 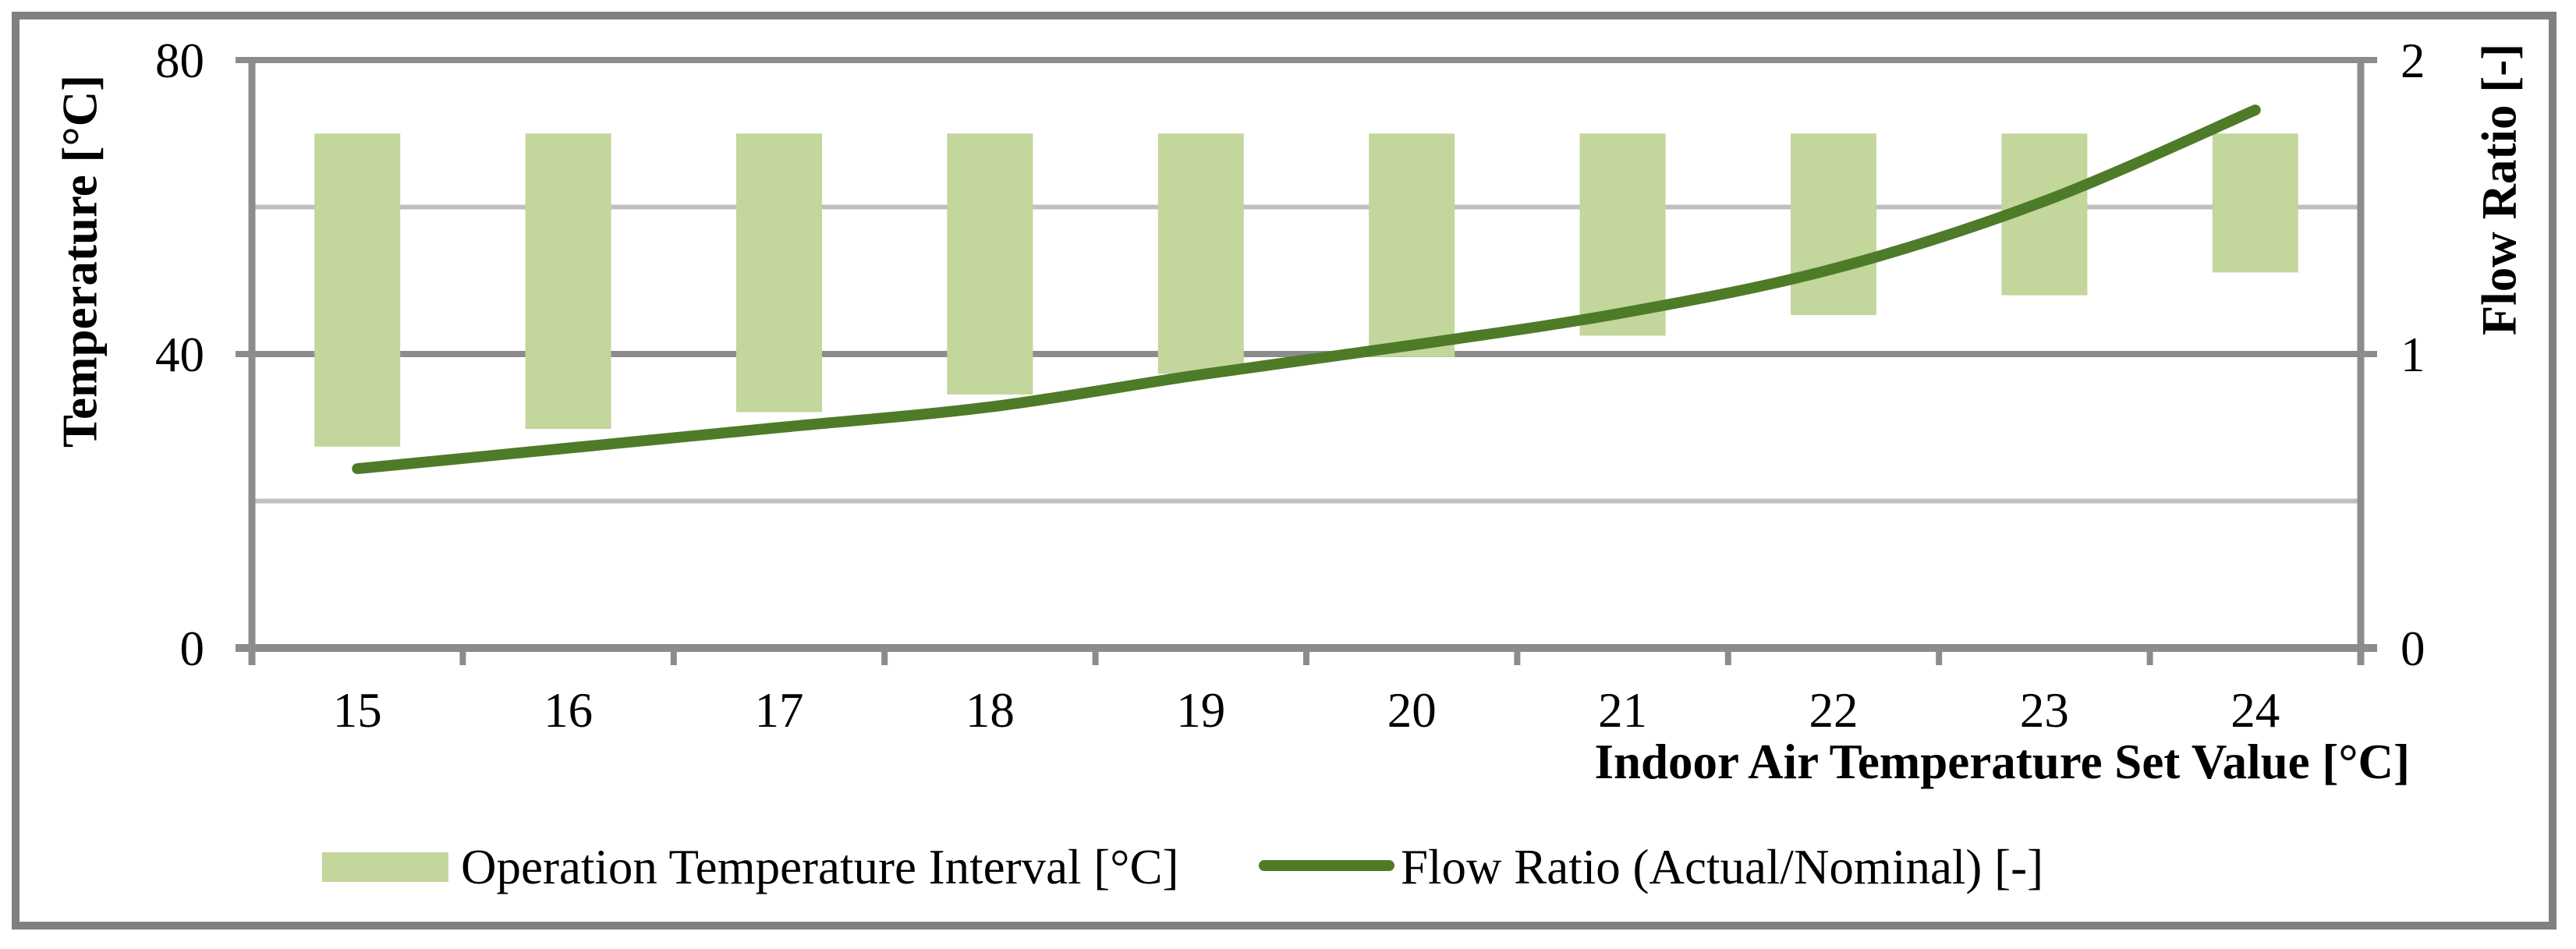 I want to click on x-tick-label-22: 22, so click(x=1834, y=710).